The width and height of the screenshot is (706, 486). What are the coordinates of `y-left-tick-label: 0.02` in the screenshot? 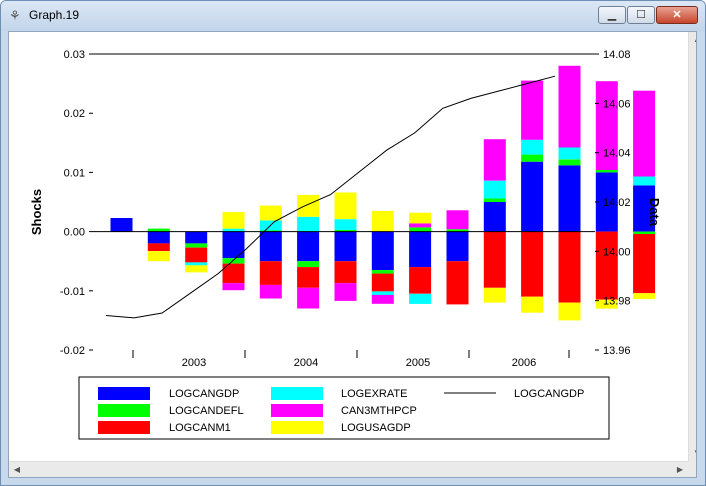 It's located at (74, 114).